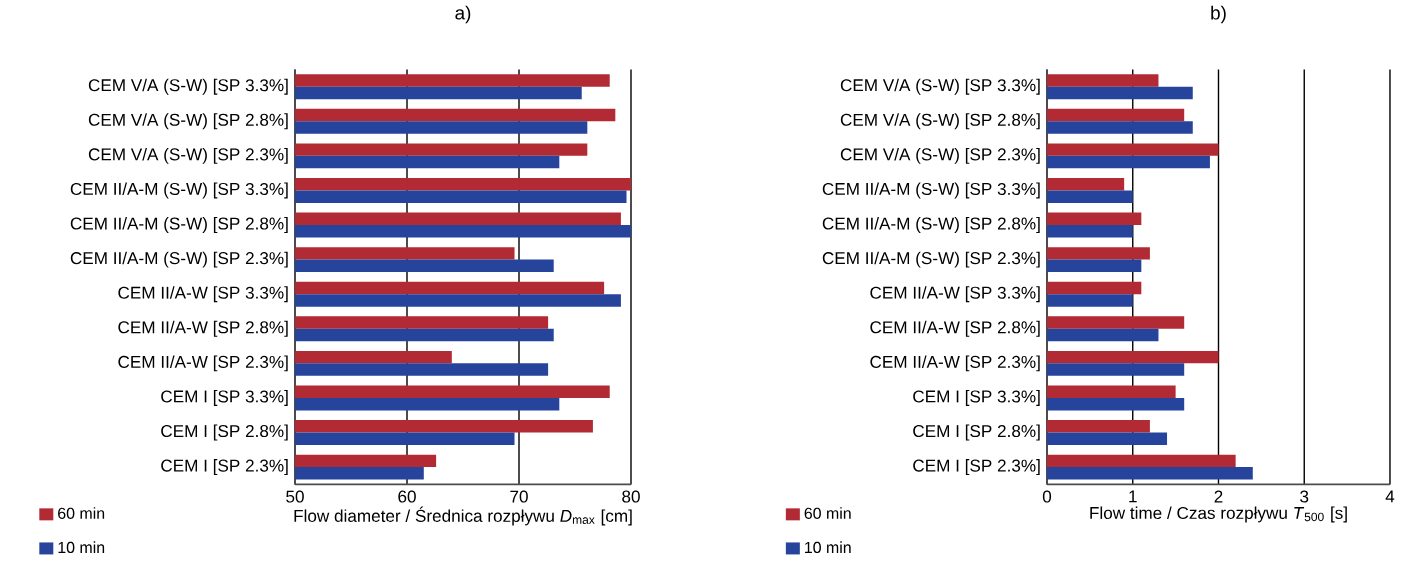 This screenshot has width=1405, height=563. What do you see at coordinates (463, 516) in the screenshot?
I see `x-axis-title: Flow diameter / Średnica rozpływu D$_{max}$ [cm]` at bounding box center [463, 516].